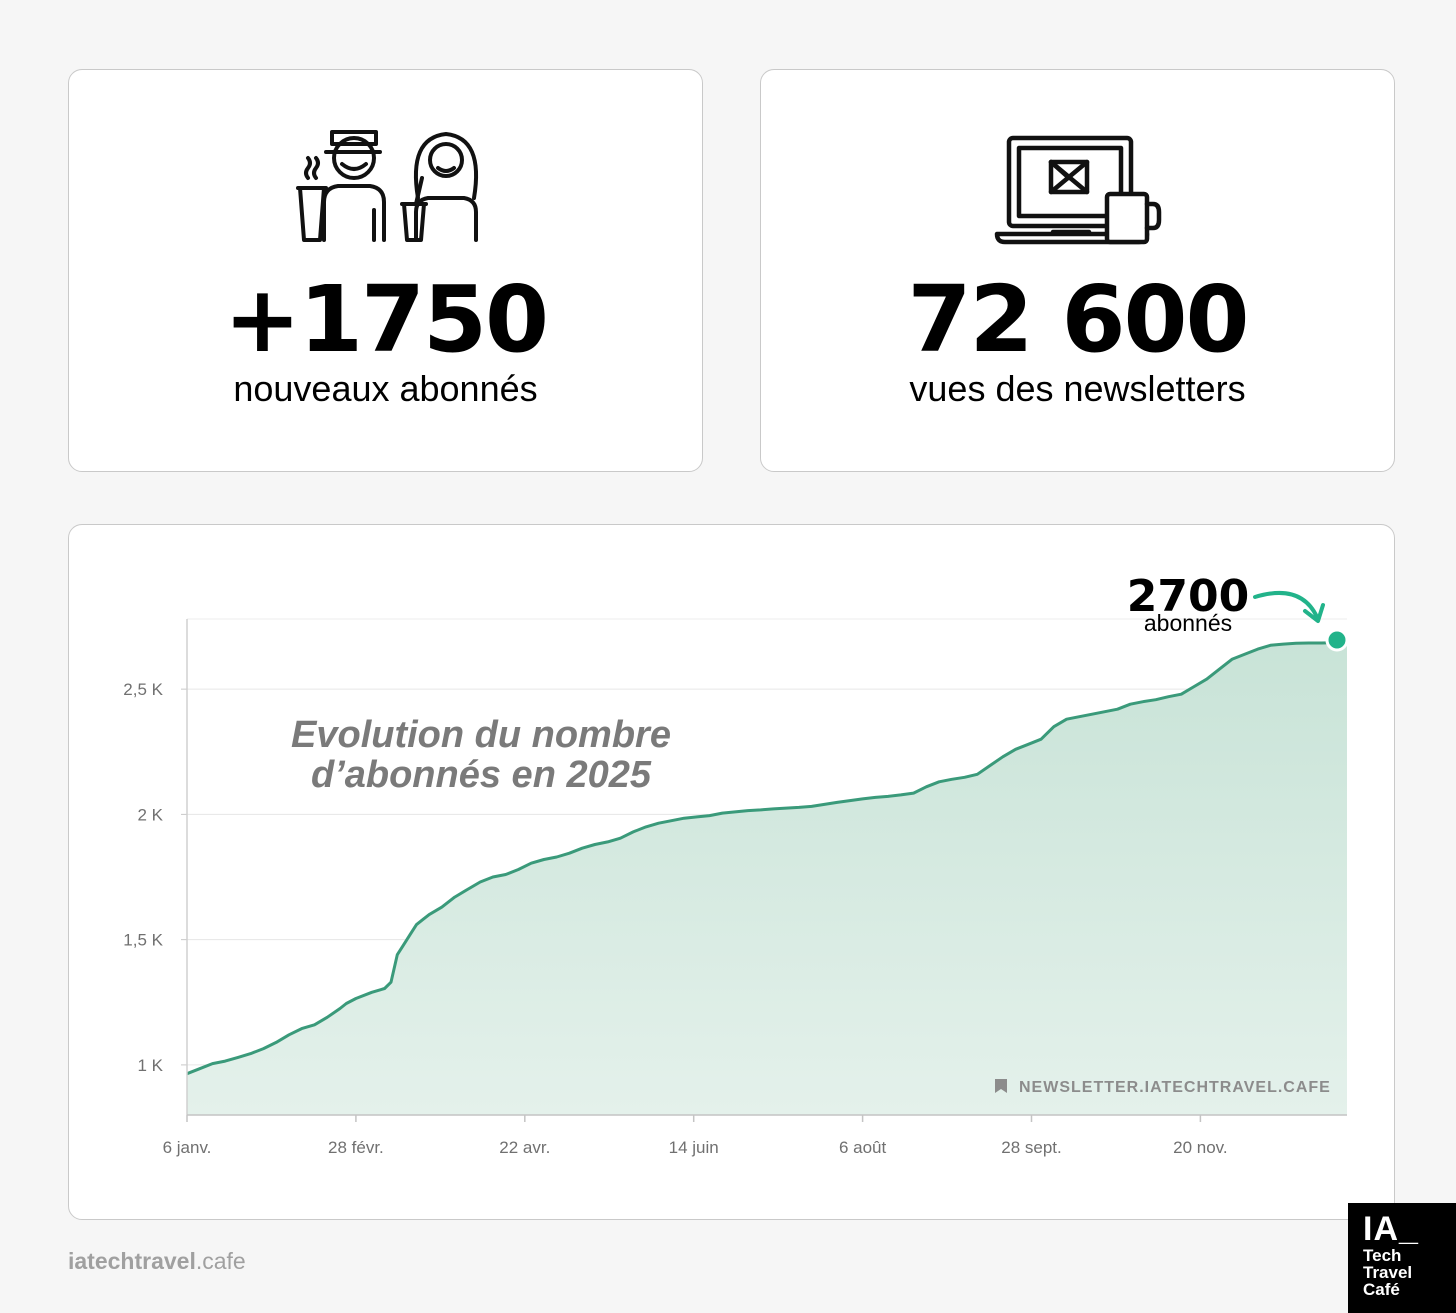 Image resolution: width=1456 pixels, height=1313 pixels. I want to click on annotation-label: abonnés, so click(1188, 623).